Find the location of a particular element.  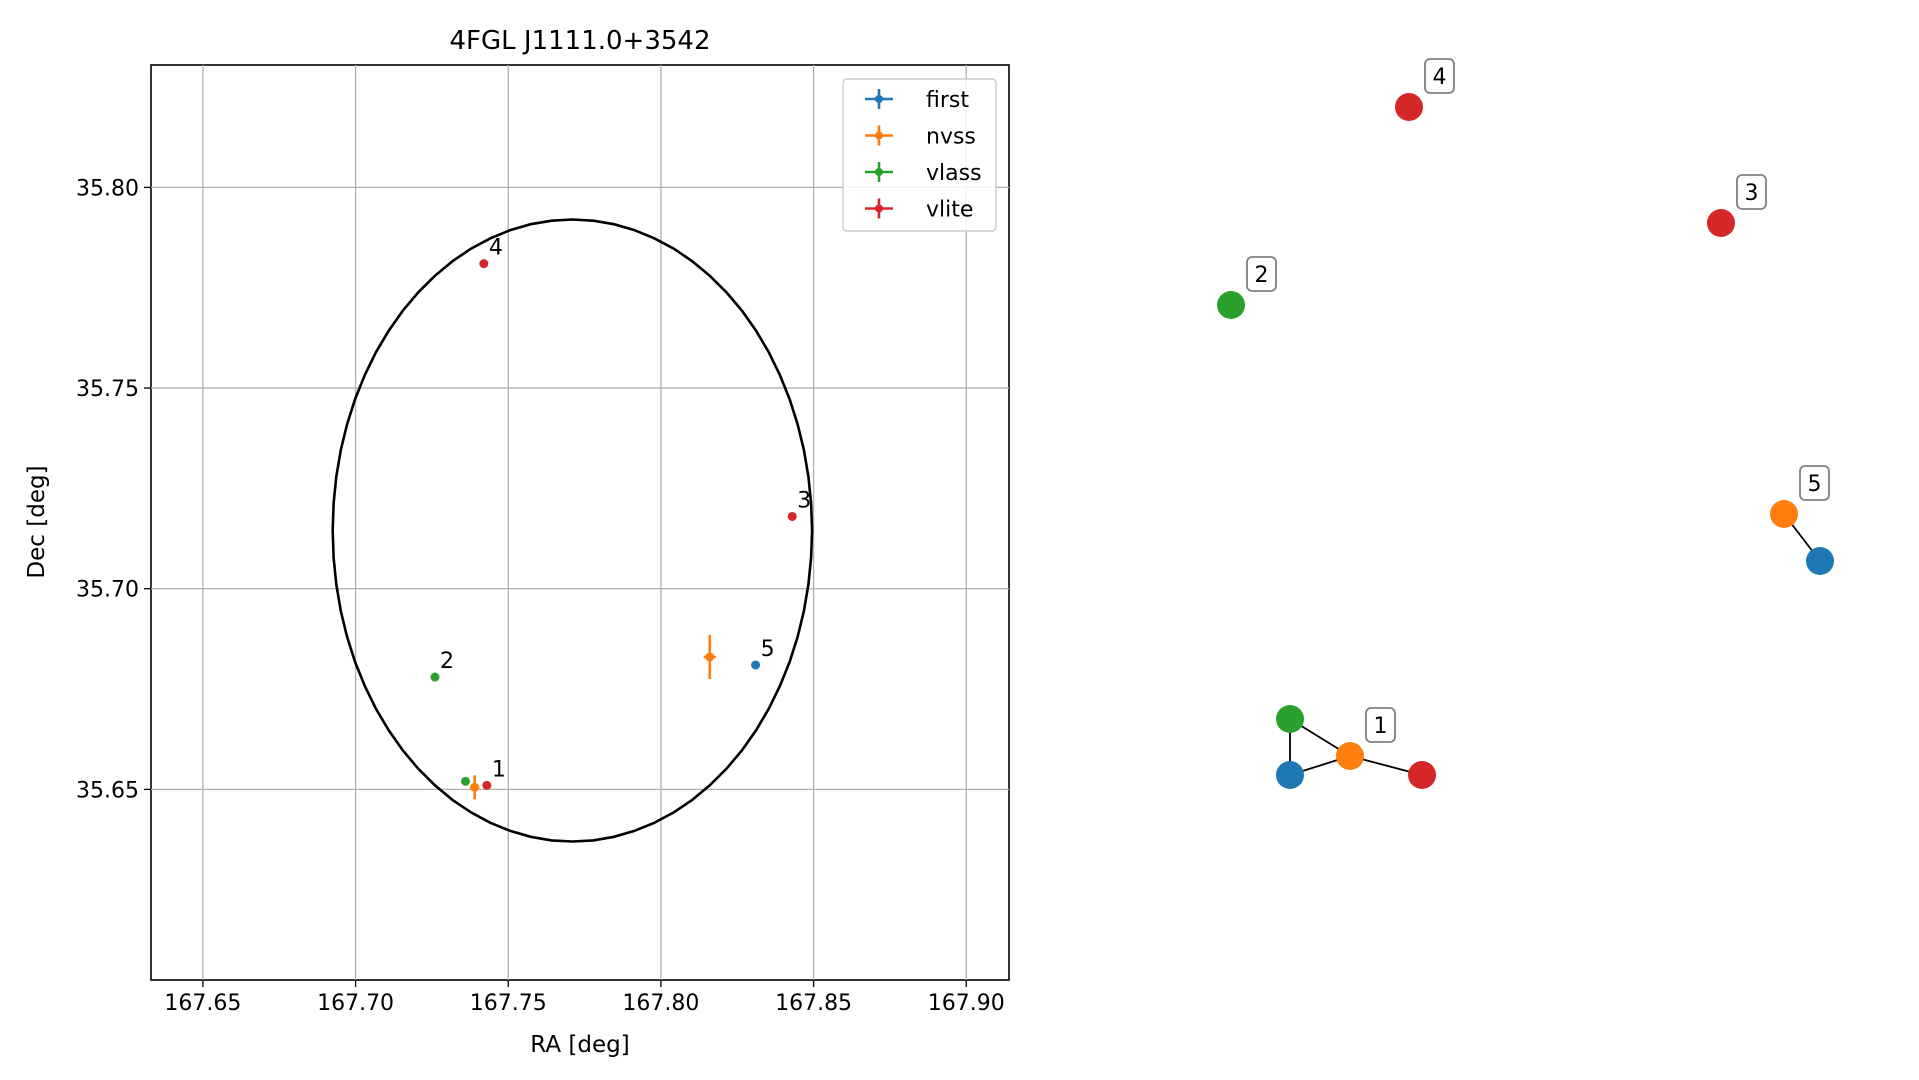

y-axis-label: Dec [deg] is located at coordinates (37, 521).